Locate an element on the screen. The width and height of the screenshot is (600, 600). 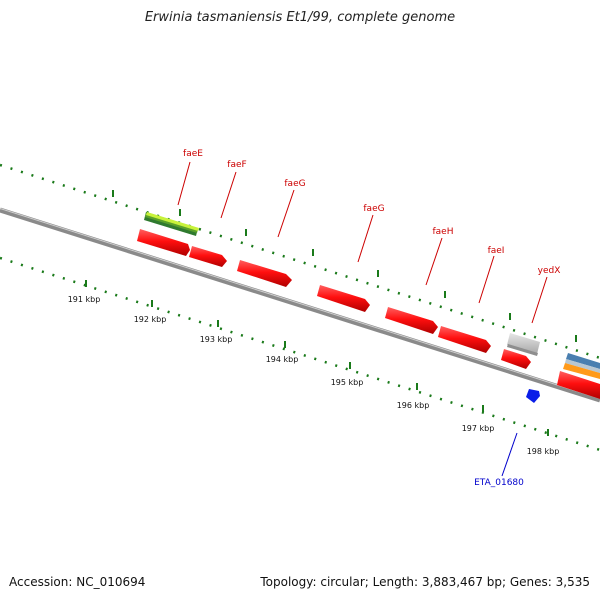
pointer-yedX is located at coordinates (539, 300).